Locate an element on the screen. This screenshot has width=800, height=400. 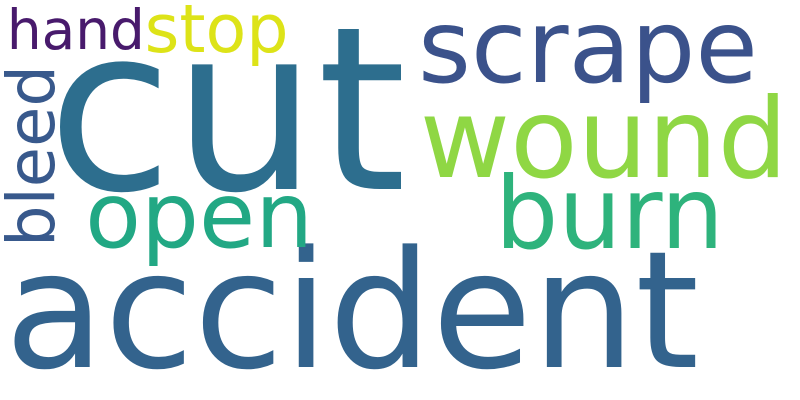
word-stop: stop is located at coordinates (216, 34).